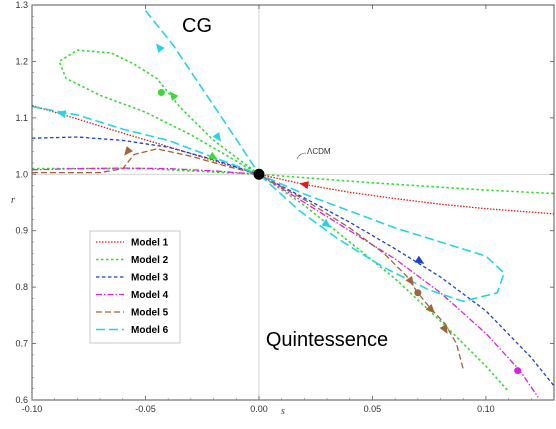  Describe the element at coordinates (150, 313) in the screenshot. I see `legend-label-model-5: Model 5` at that location.